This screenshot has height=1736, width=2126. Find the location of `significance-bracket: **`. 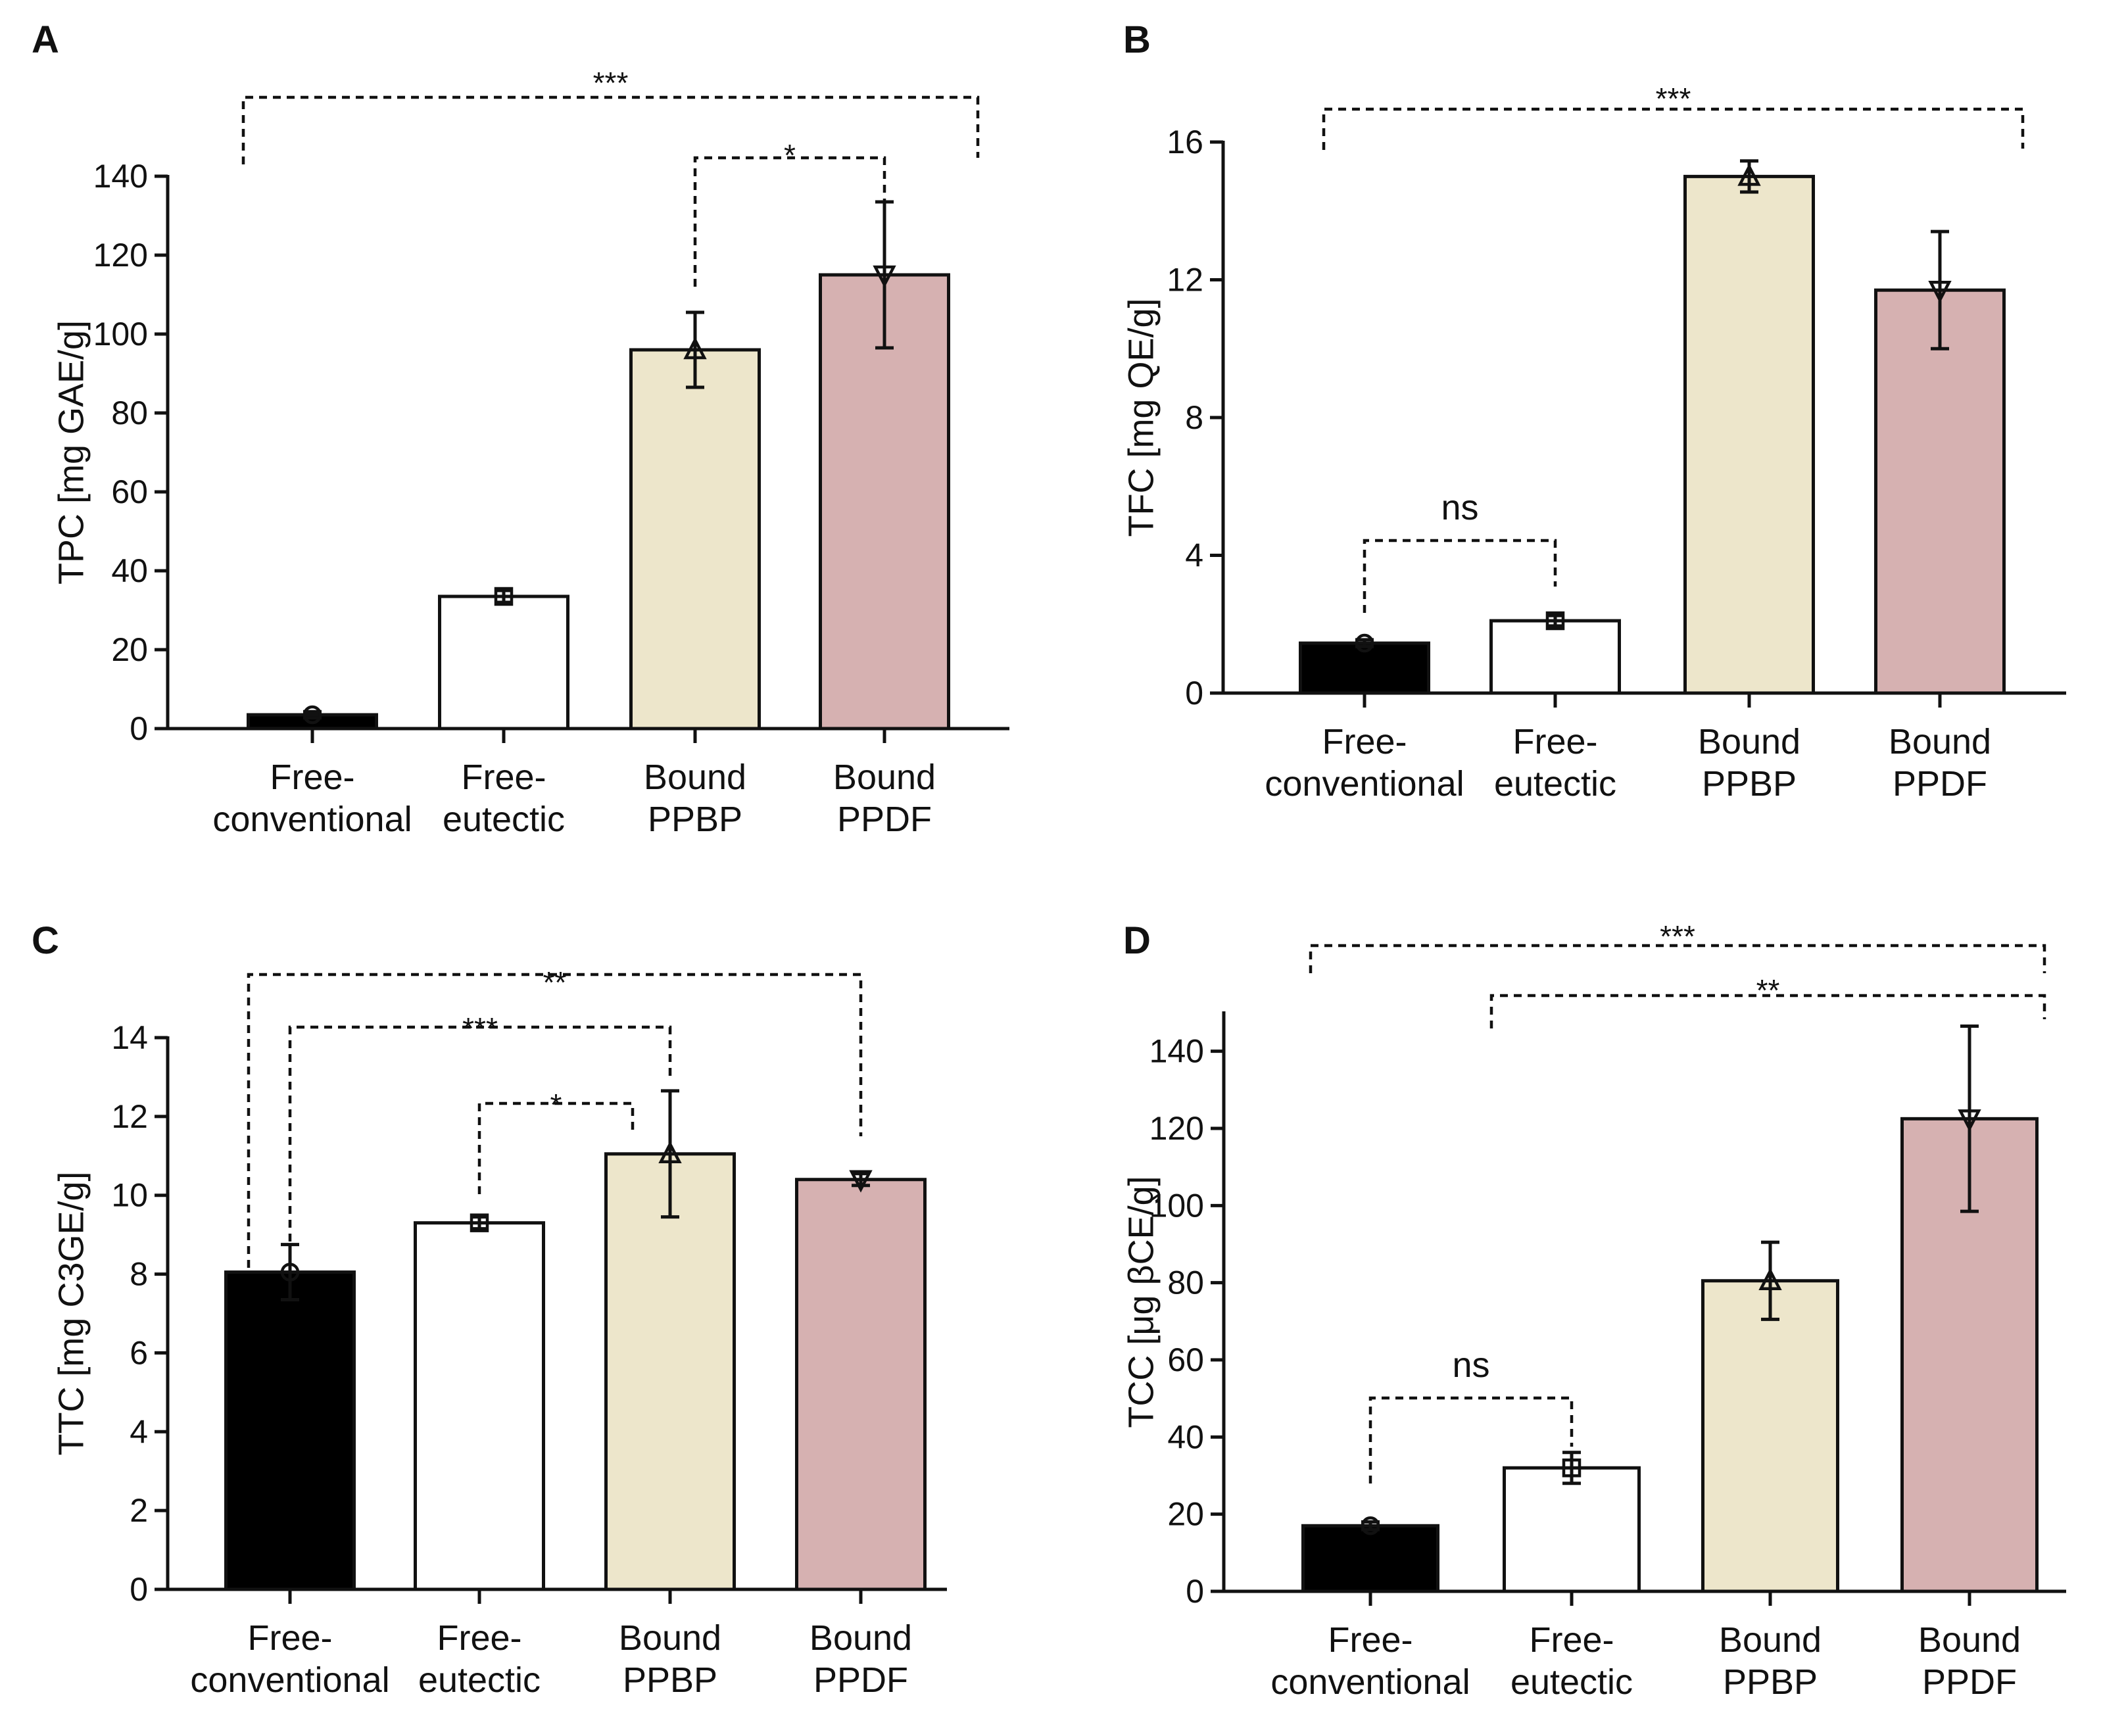

significance-bracket: ** is located at coordinates (1768, 1001).